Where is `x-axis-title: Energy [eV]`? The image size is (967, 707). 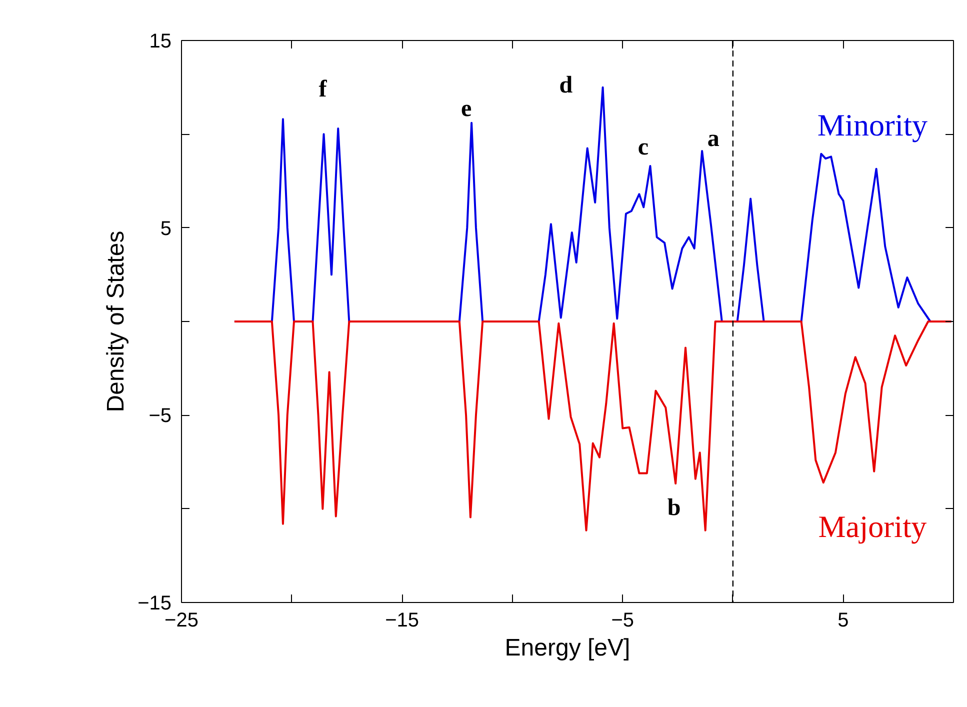
x-axis-title: Energy [eV] is located at coordinates (567, 648).